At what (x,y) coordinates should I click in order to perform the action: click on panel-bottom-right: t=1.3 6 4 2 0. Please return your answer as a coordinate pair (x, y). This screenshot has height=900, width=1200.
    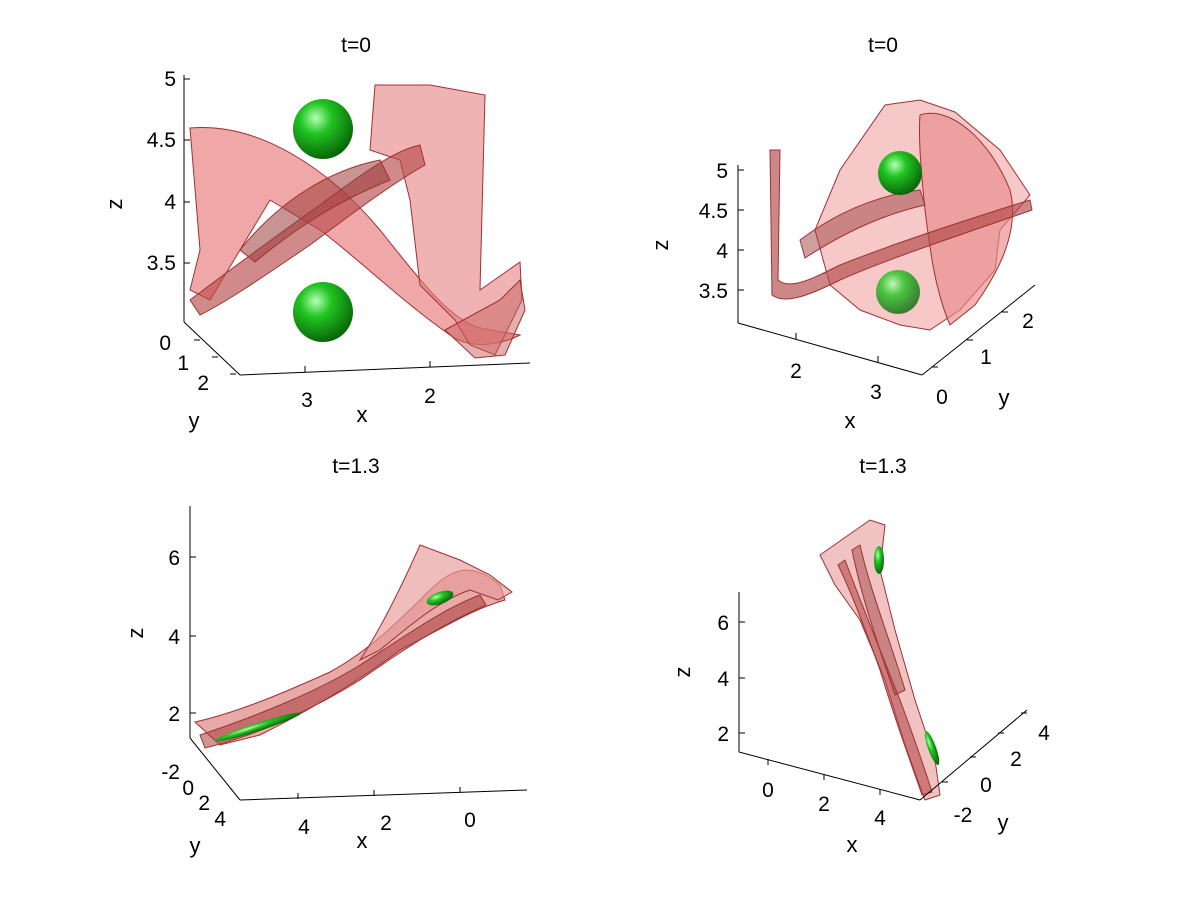
    Looking at the image, I should click on (860, 656).